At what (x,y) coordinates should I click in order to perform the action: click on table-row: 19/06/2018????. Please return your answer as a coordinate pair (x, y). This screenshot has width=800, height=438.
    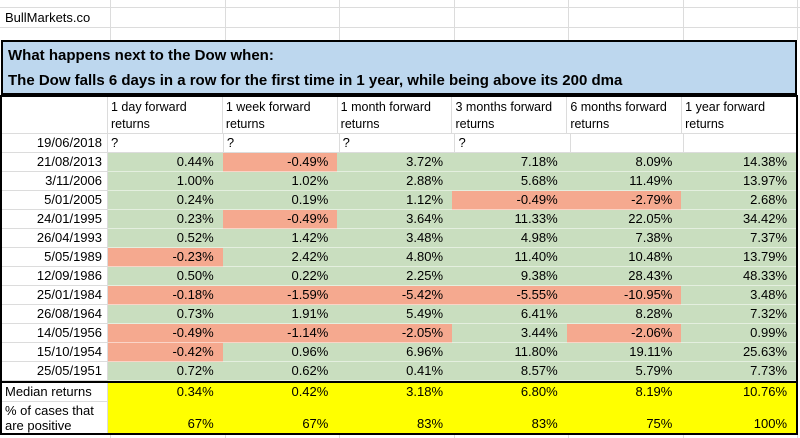
    Looking at the image, I should click on (399, 143).